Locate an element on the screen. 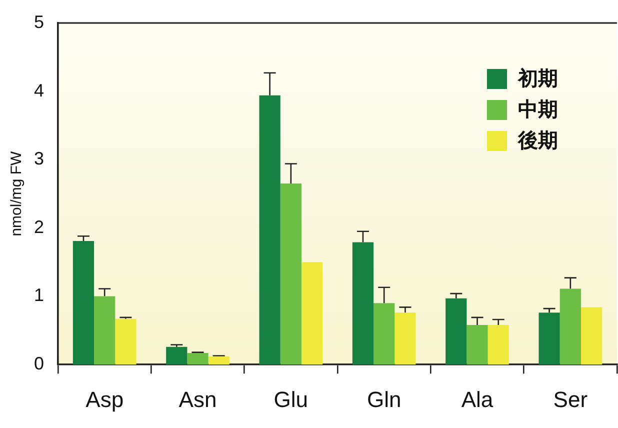 The image size is (618, 428). x-tick-label: Gln is located at coordinates (384, 399).